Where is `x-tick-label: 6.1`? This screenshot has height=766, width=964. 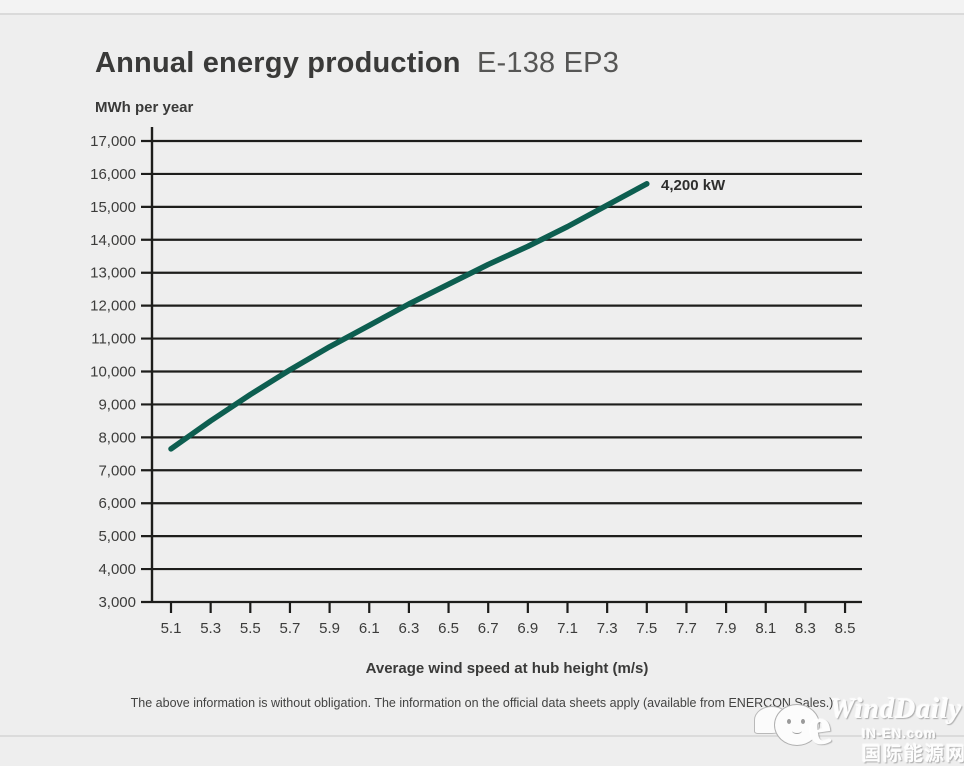
x-tick-label: 6.1 is located at coordinates (369, 628).